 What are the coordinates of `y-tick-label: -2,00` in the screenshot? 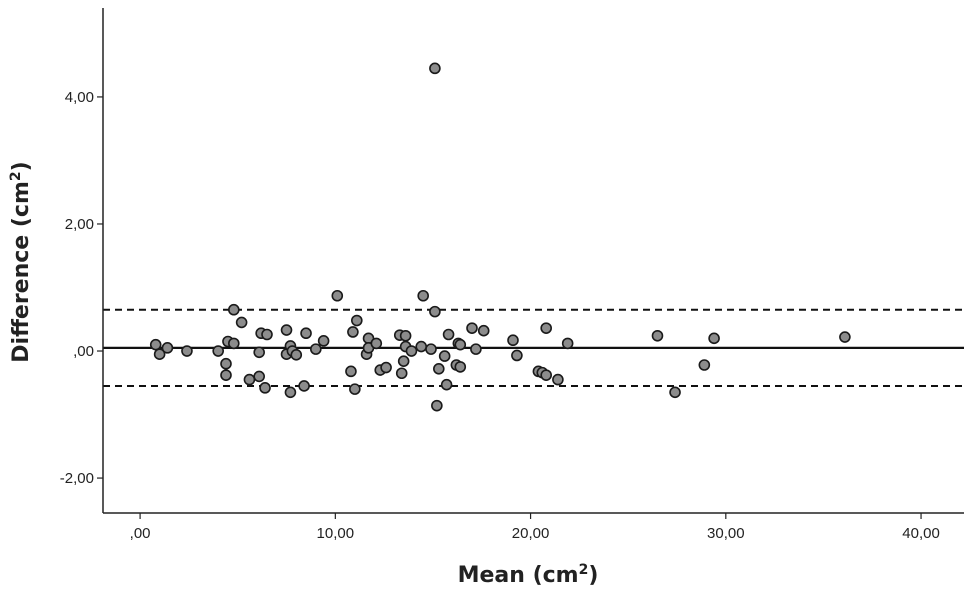 It's located at (77, 478).